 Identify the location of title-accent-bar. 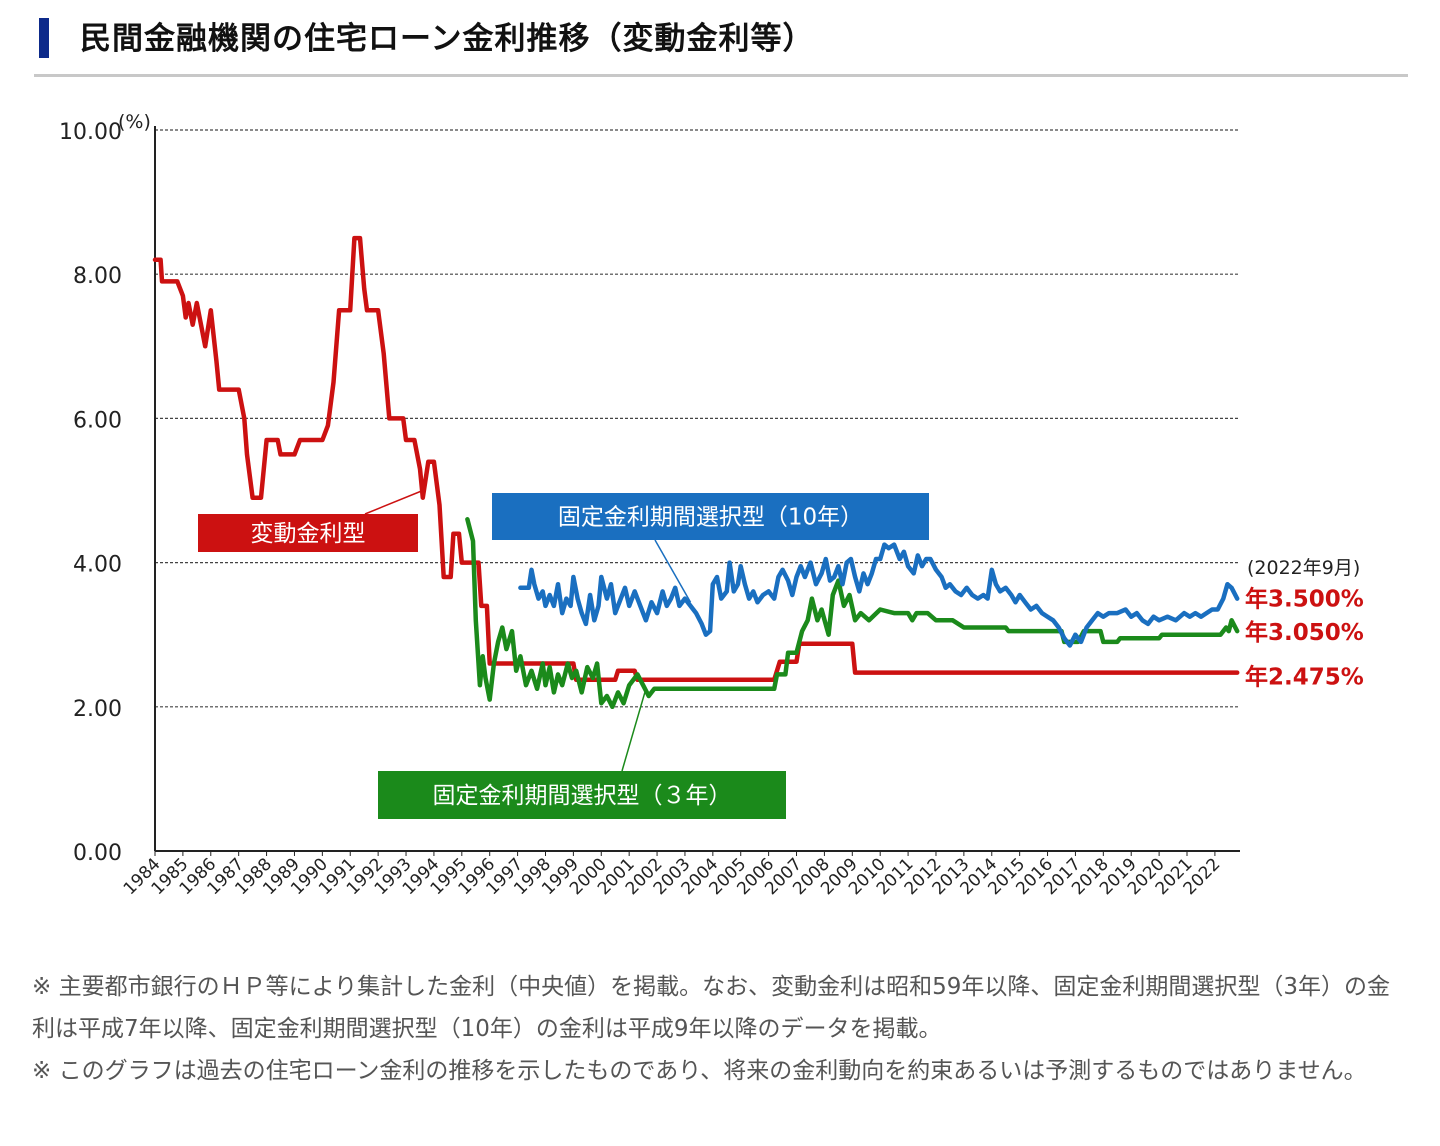
(44, 38).